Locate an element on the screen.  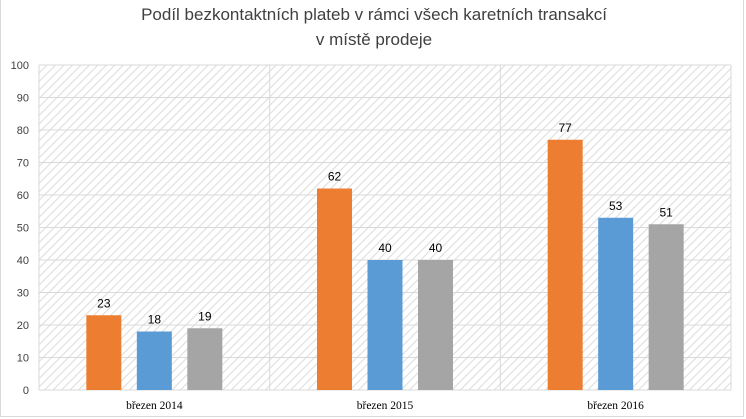
data-label-1-0: 62 is located at coordinates (335, 177).